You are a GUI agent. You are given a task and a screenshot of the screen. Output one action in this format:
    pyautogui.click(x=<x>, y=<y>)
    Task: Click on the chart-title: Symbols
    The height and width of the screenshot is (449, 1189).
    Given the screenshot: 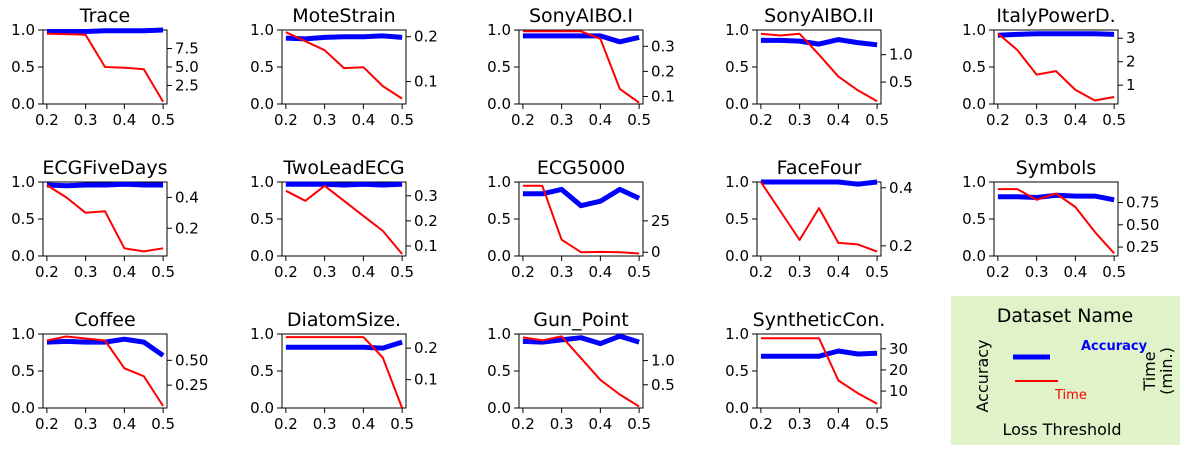 What is the action you would take?
    pyautogui.click(x=1056, y=168)
    